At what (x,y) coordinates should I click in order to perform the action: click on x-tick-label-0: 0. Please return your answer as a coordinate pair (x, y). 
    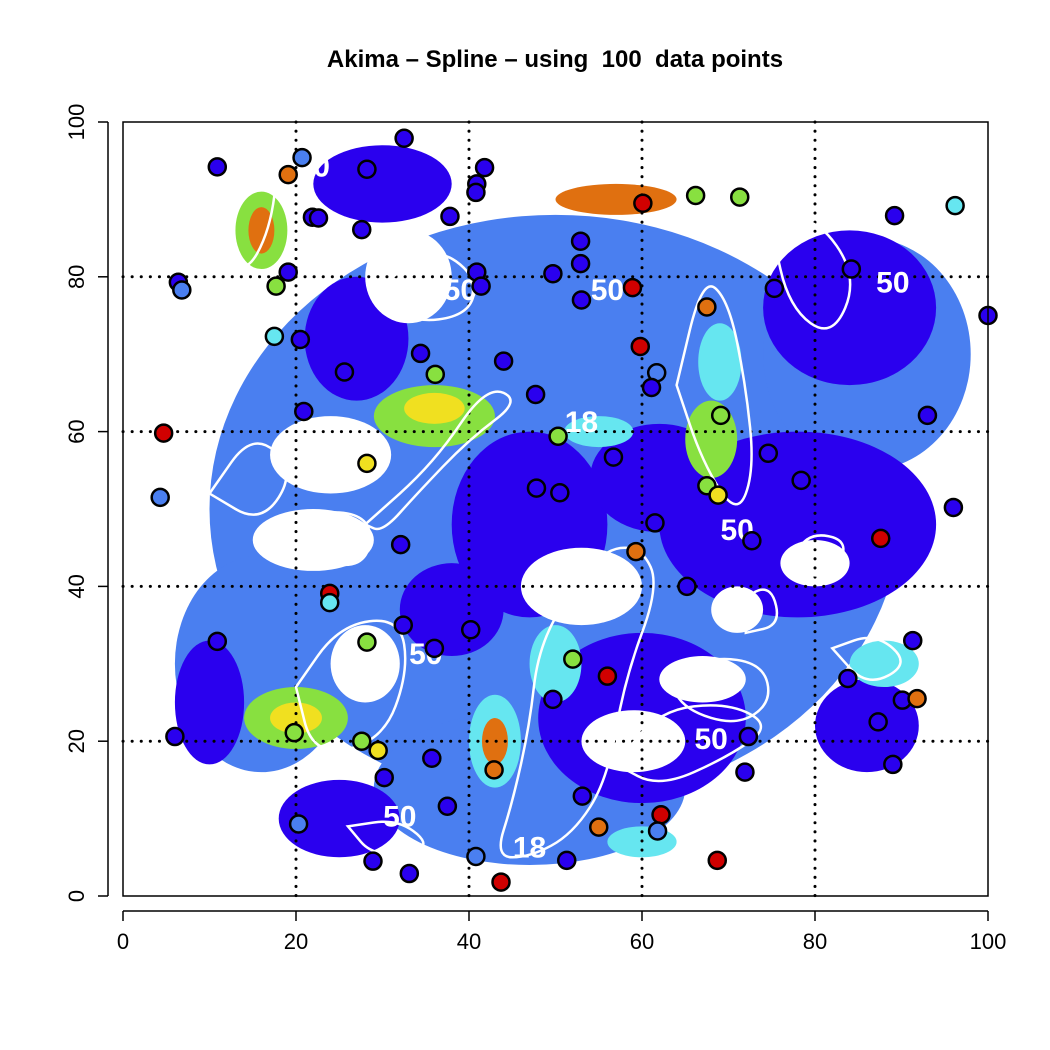
    Looking at the image, I should click on (123, 941).